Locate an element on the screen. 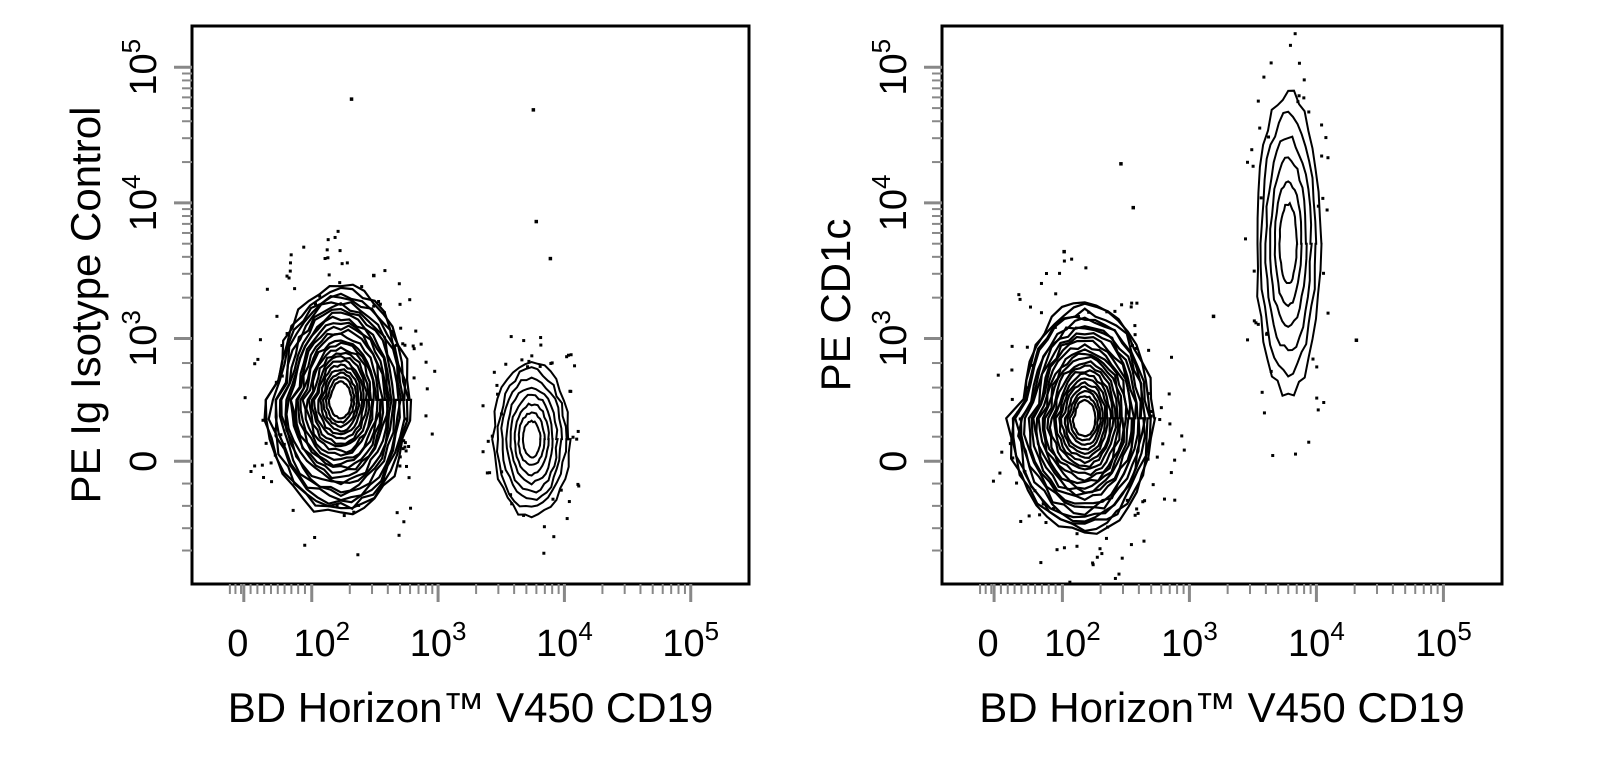  y-tick-exponent: 4 is located at coordinates (881, 182).